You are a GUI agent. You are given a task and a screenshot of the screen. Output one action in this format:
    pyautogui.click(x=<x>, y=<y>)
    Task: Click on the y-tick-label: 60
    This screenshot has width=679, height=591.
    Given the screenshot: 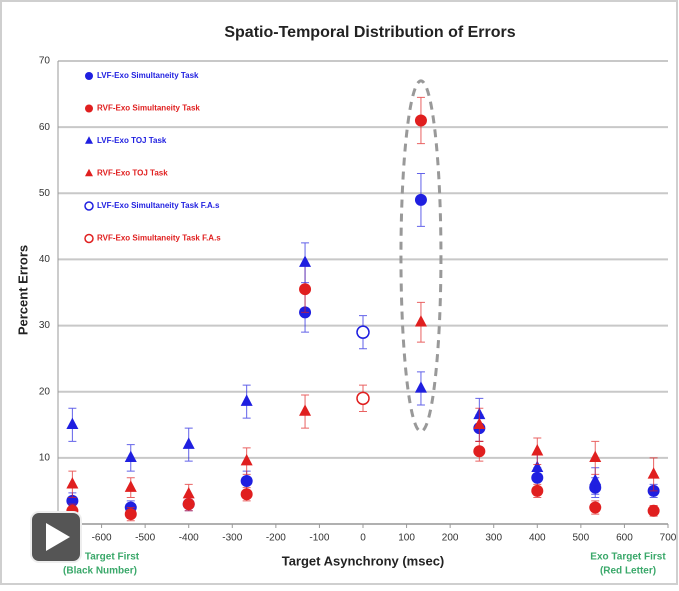 What is the action you would take?
    pyautogui.click(x=45, y=127)
    